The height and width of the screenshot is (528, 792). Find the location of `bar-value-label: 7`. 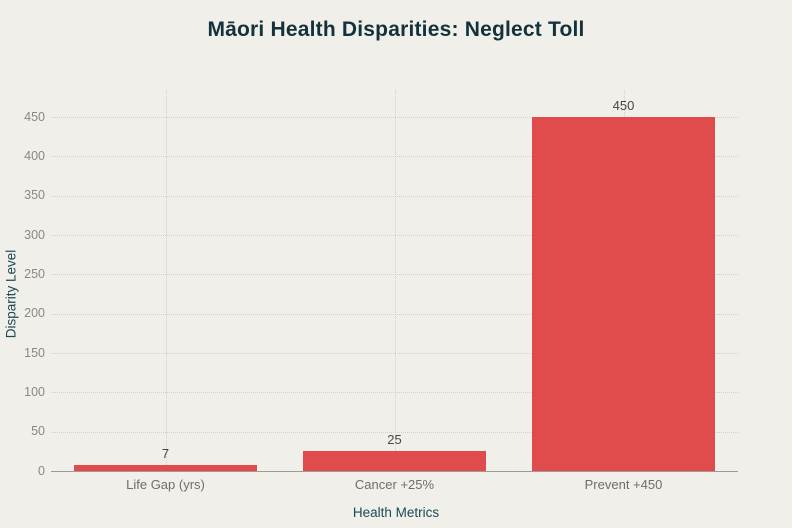

bar-value-label: 7 is located at coordinates (165, 454).